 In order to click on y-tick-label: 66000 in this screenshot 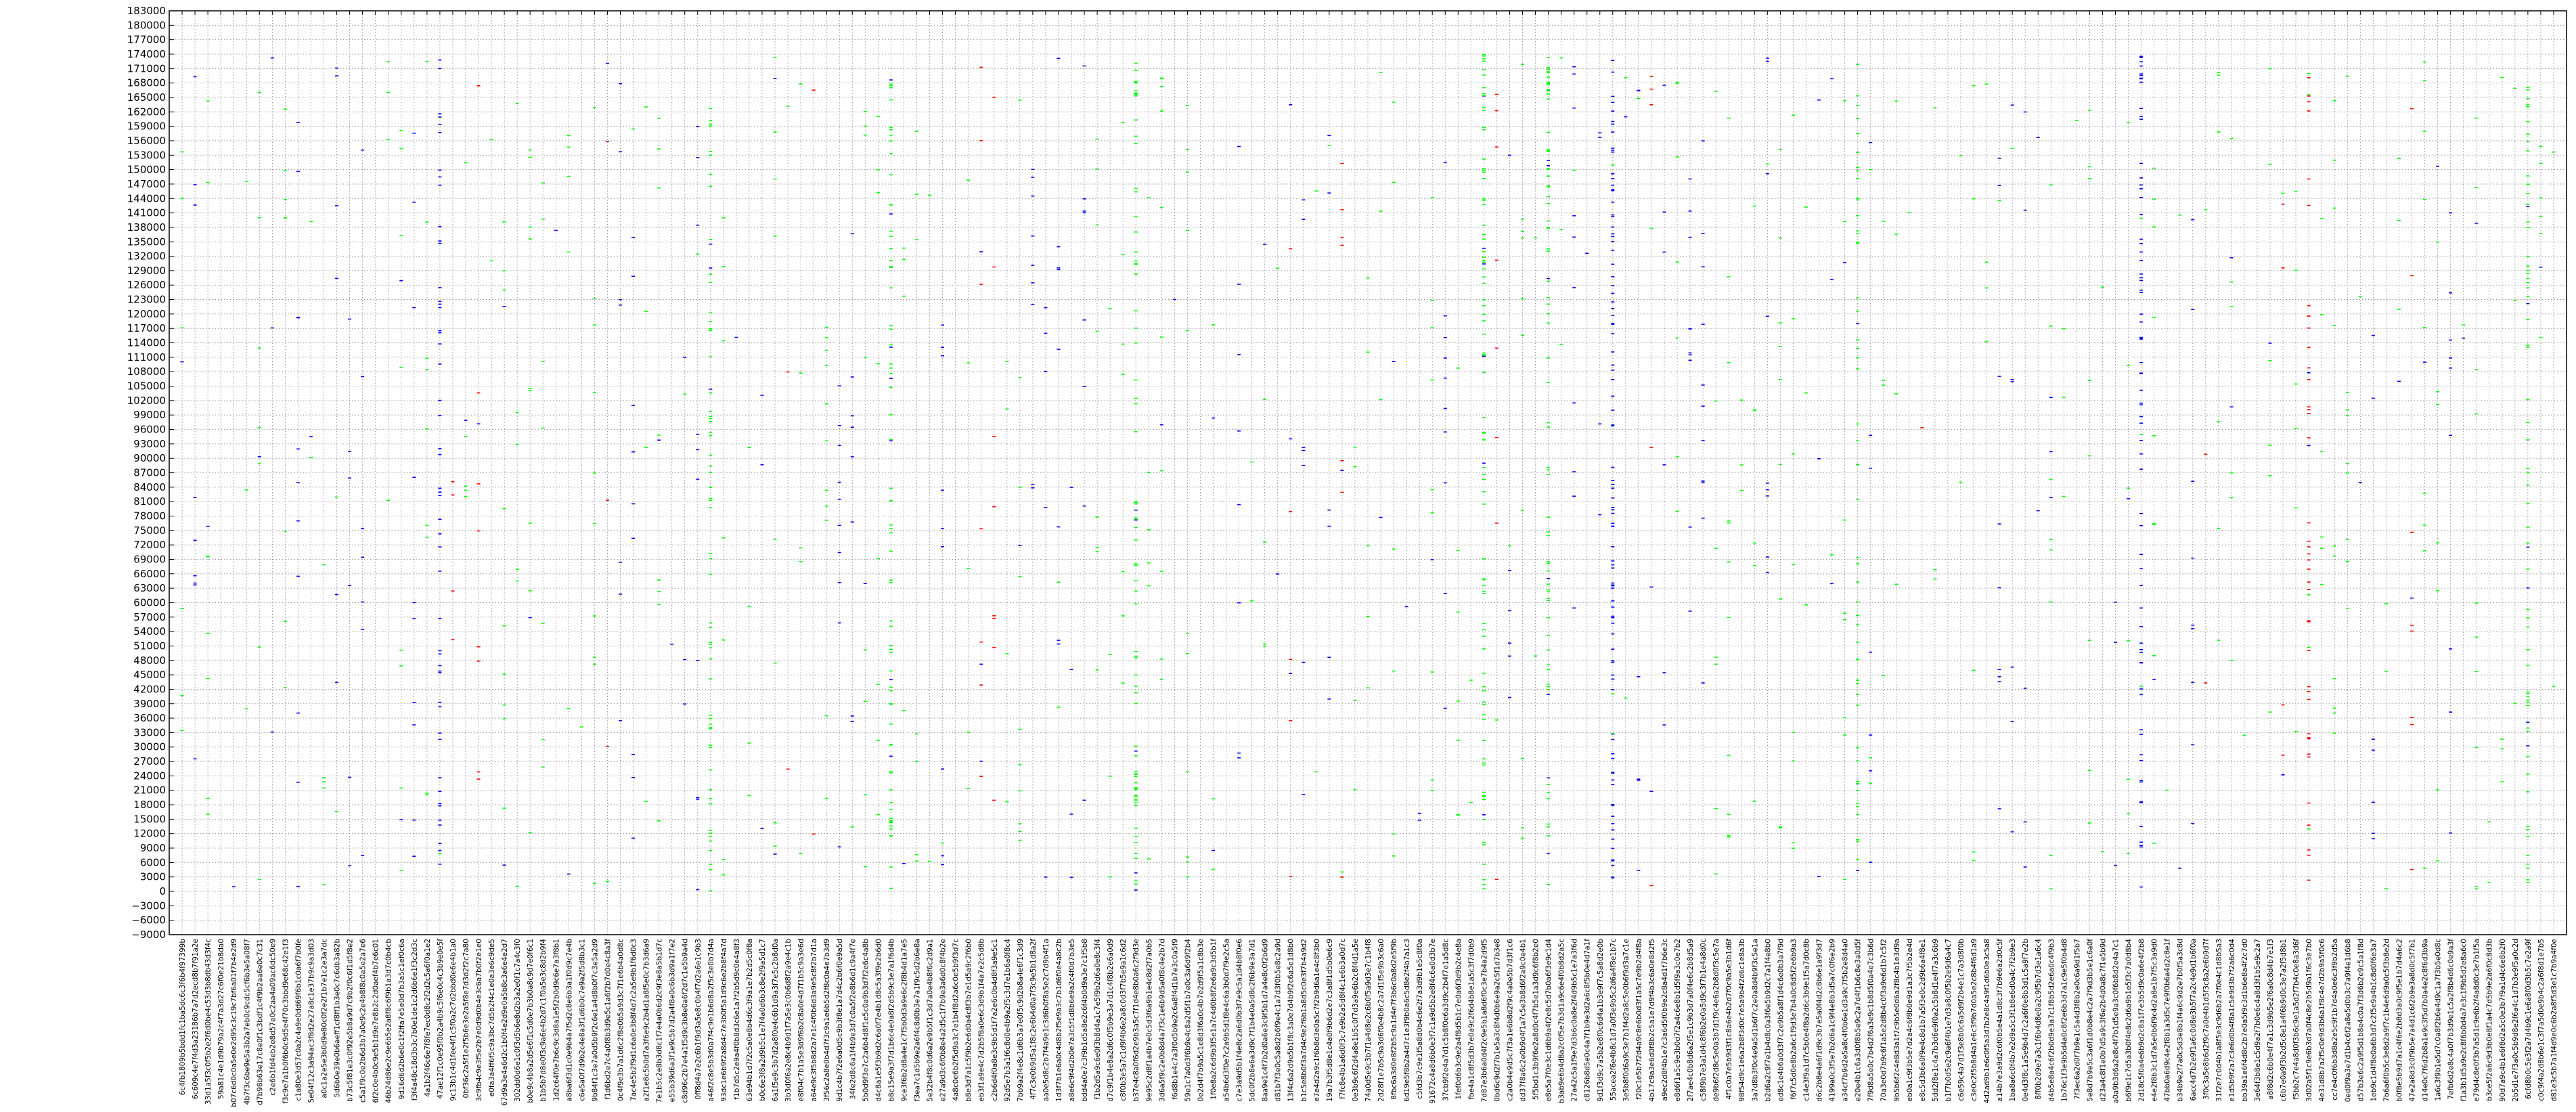, I will do `click(149, 574)`.